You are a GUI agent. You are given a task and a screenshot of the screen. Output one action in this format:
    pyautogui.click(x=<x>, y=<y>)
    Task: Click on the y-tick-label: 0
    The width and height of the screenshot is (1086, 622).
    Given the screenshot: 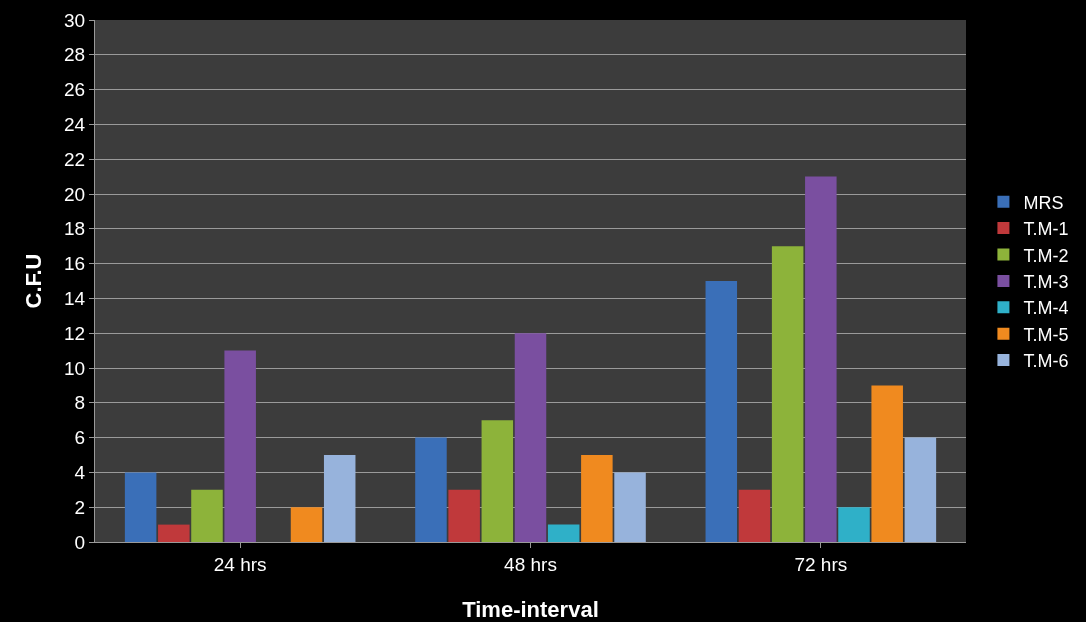 What is the action you would take?
    pyautogui.click(x=80, y=542)
    